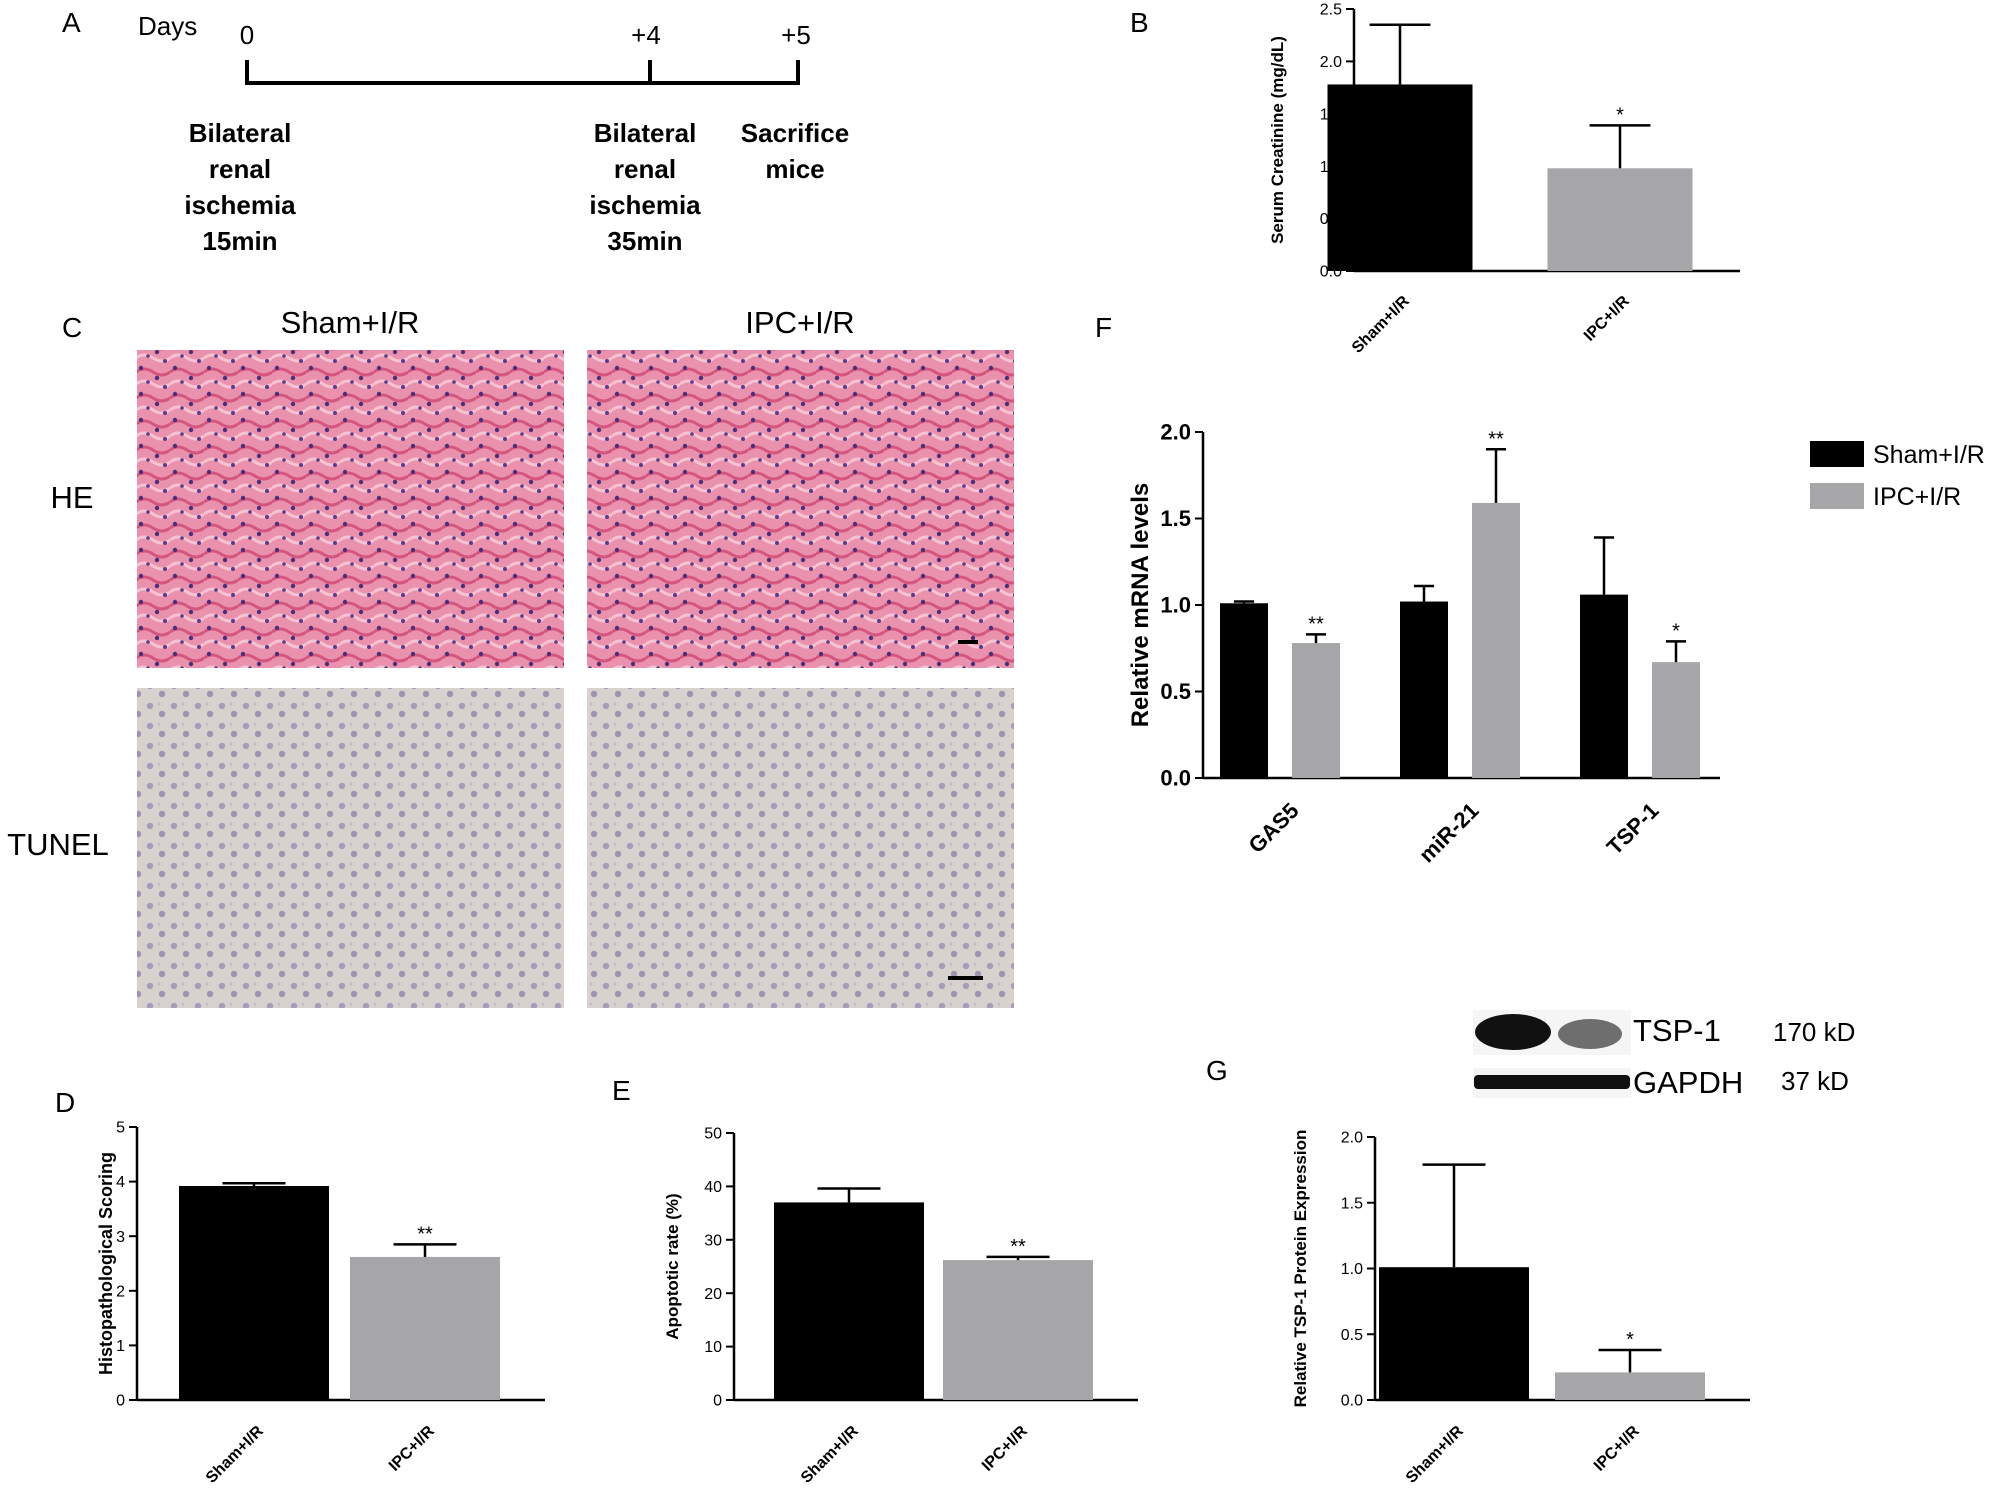 This screenshot has height=1492, width=1997. Describe the element at coordinates (1815, 1081) in the screenshot. I see `blot-size-label: 37 kD` at that location.